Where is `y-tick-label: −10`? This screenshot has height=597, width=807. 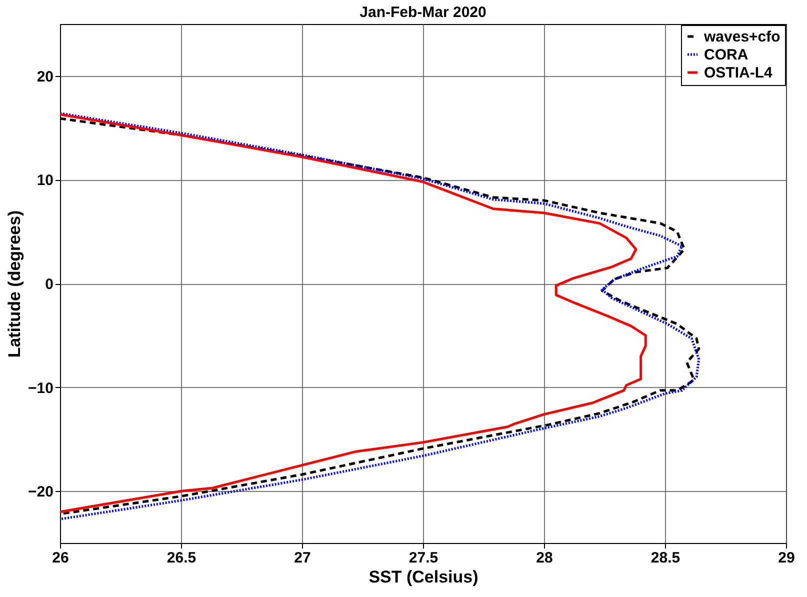
y-tick-label: −10 is located at coordinates (41, 388).